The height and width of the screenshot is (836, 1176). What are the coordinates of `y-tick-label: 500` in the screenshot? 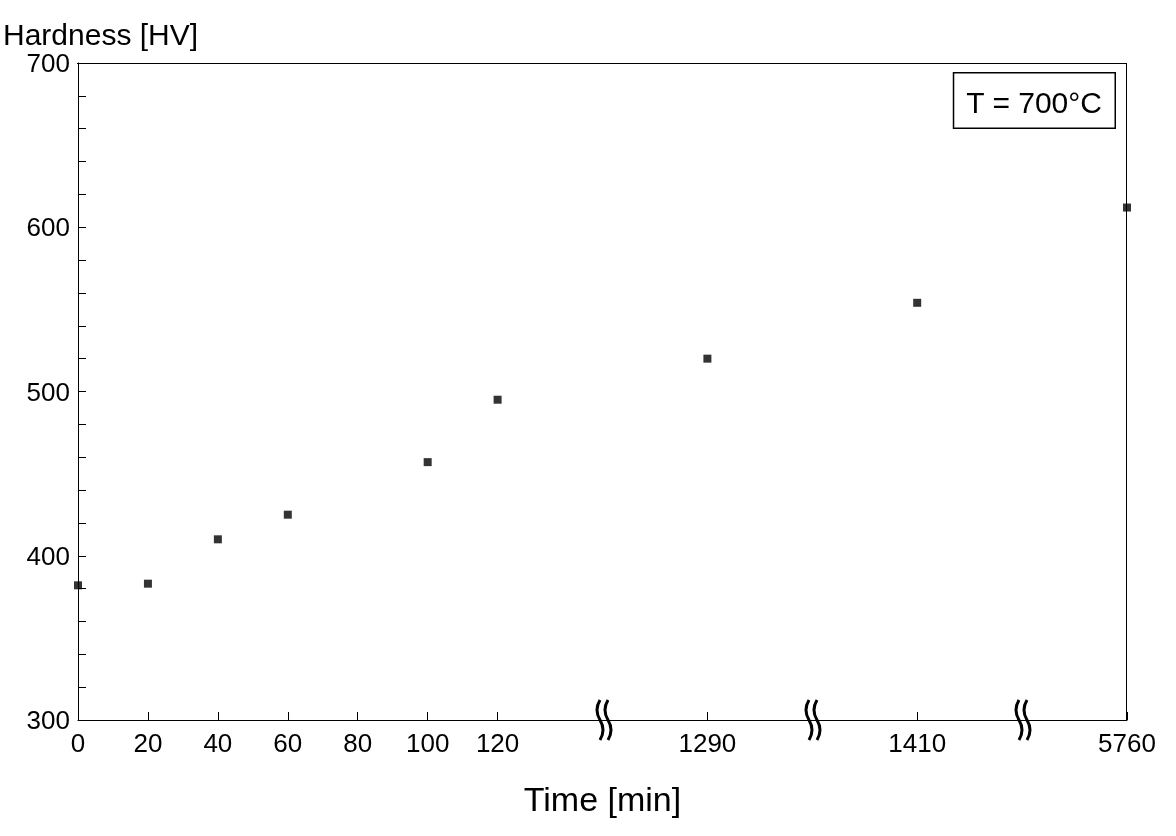 It's located at (48, 391).